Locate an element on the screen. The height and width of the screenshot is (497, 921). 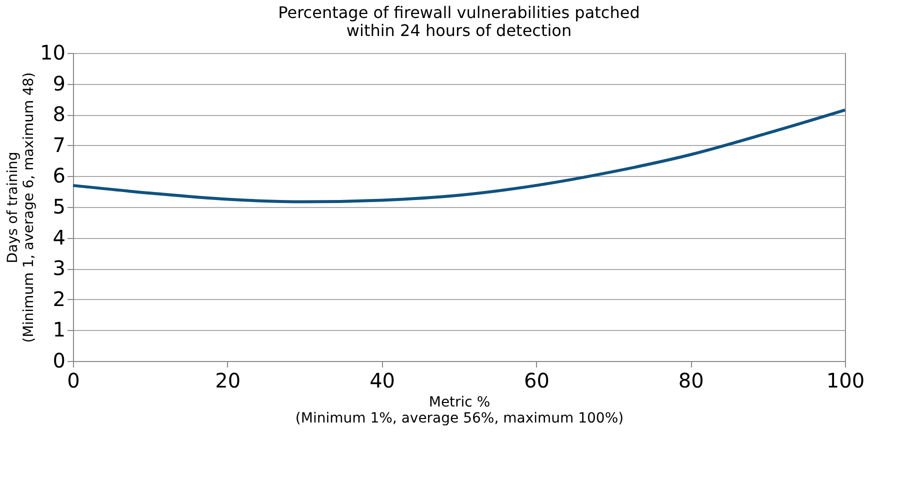
x-axis-title: Metric % (Minimum 1%, average 56%, maximum 100%) is located at coordinates (459, 410).